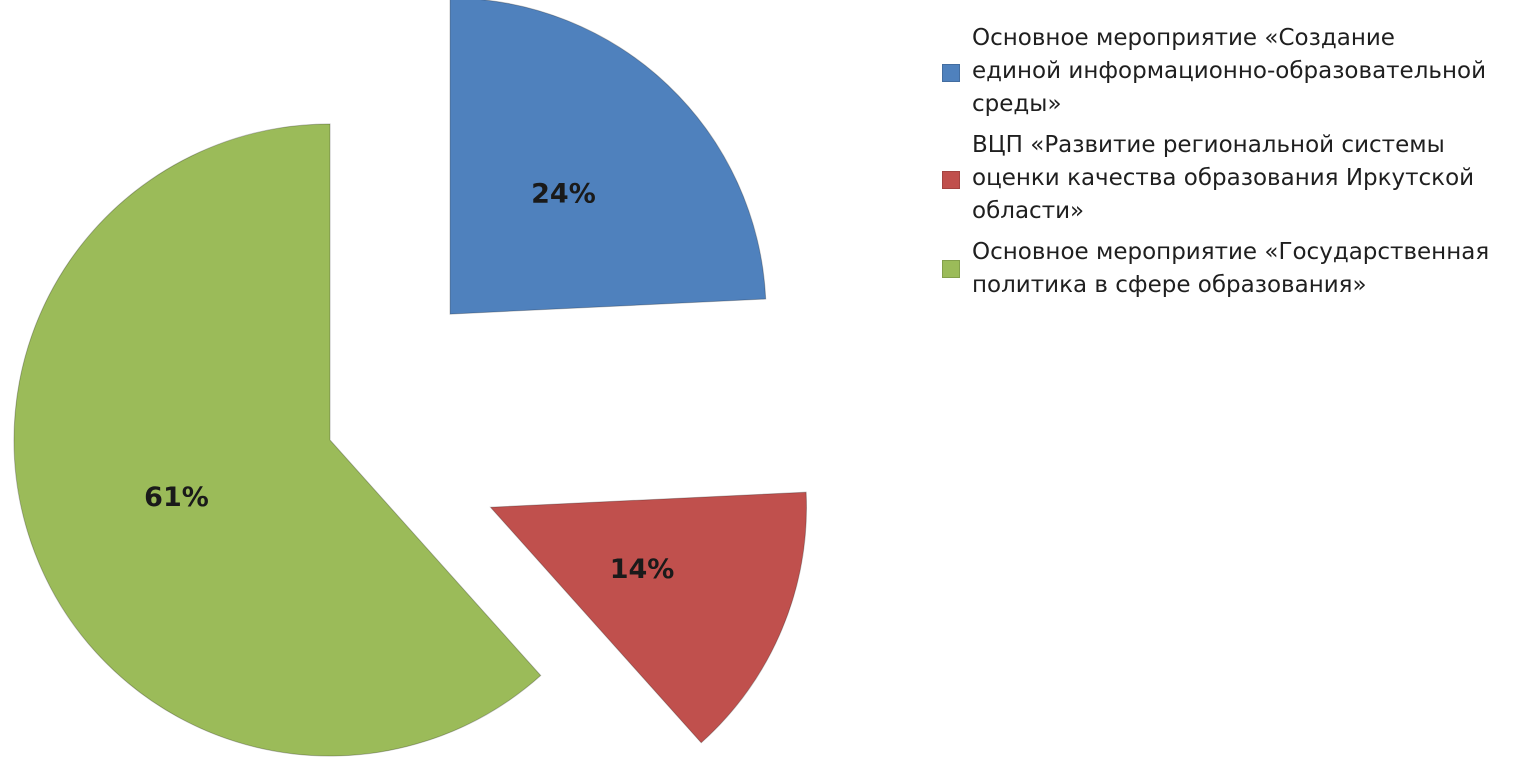 This screenshot has width=1514, height=758. I want to click on pie-slice-blue, so click(608, 157).